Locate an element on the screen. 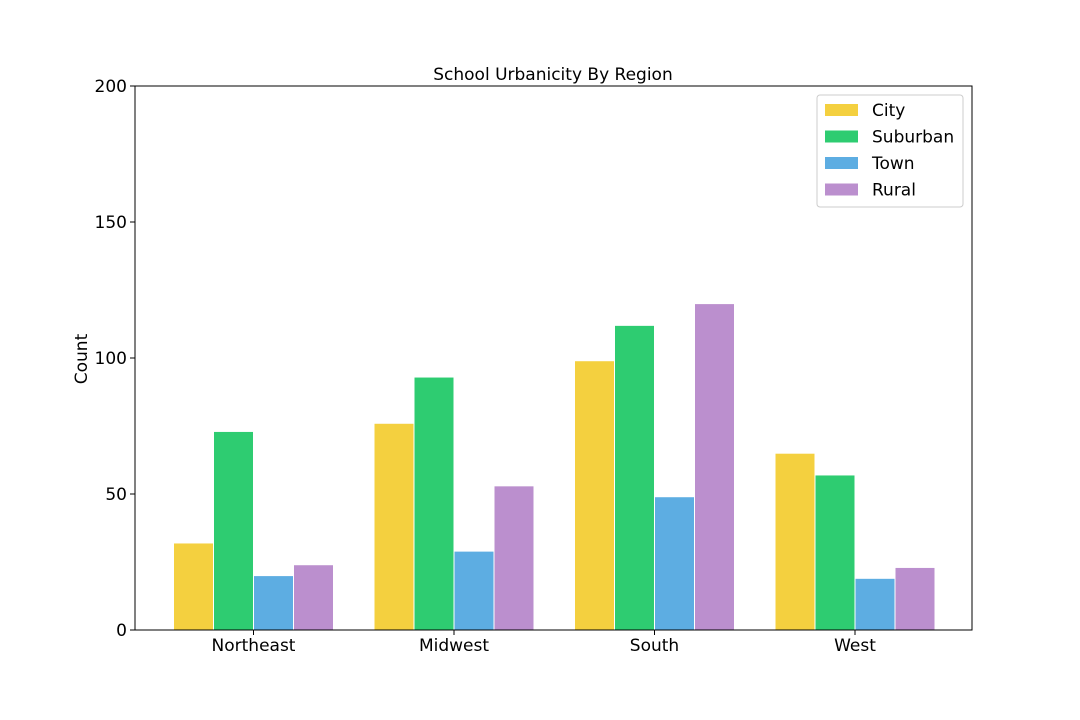 The width and height of the screenshot is (1080, 720). legend-frame is located at coordinates (890, 151).